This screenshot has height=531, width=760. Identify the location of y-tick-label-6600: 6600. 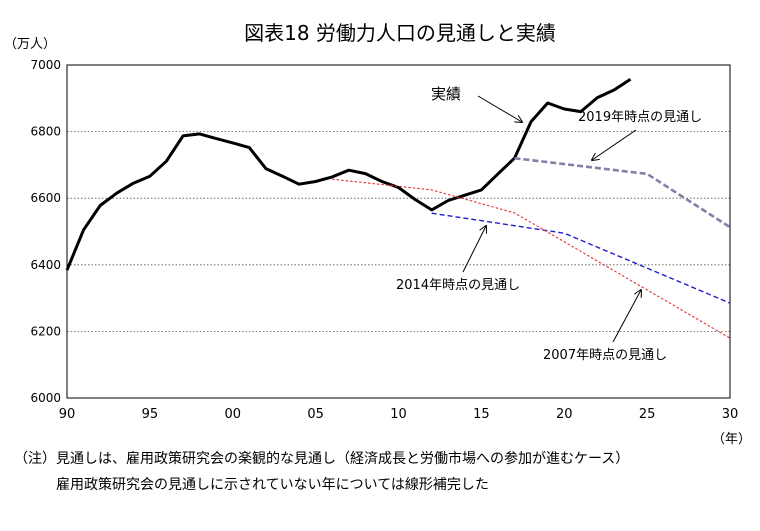
(45, 198).